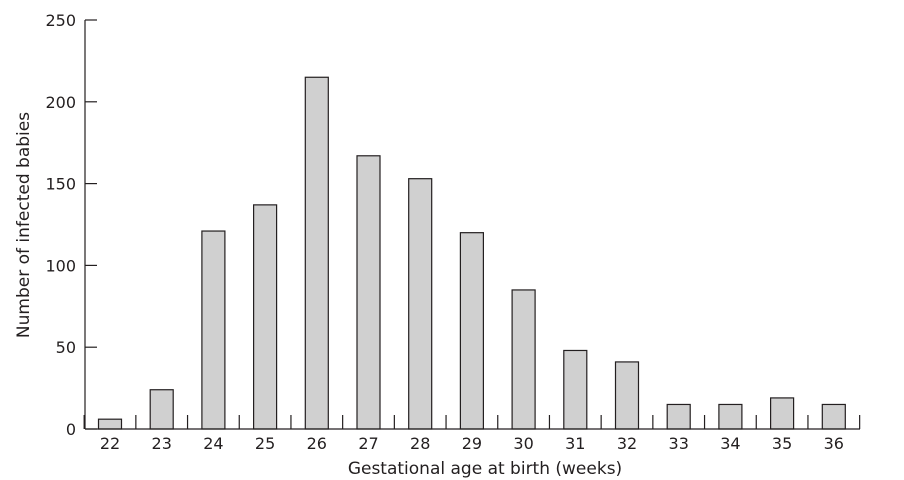 The width and height of the screenshot is (904, 480). What do you see at coordinates (679, 443) in the screenshot?
I see `x-tick-label: 33` at bounding box center [679, 443].